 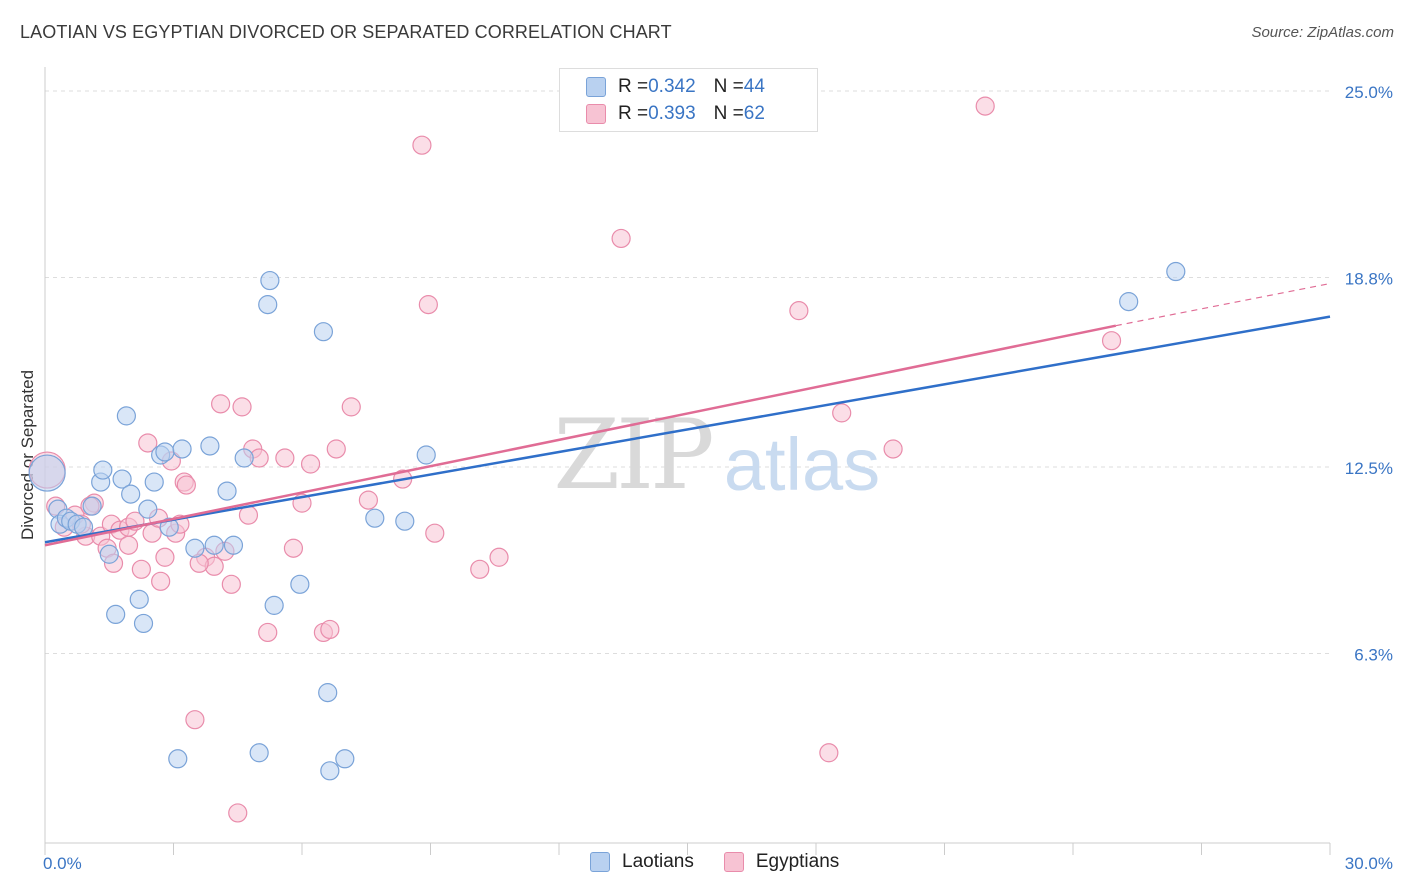 I want to click on y-tick-label-1: 12.5%, so click(x=1369, y=468).